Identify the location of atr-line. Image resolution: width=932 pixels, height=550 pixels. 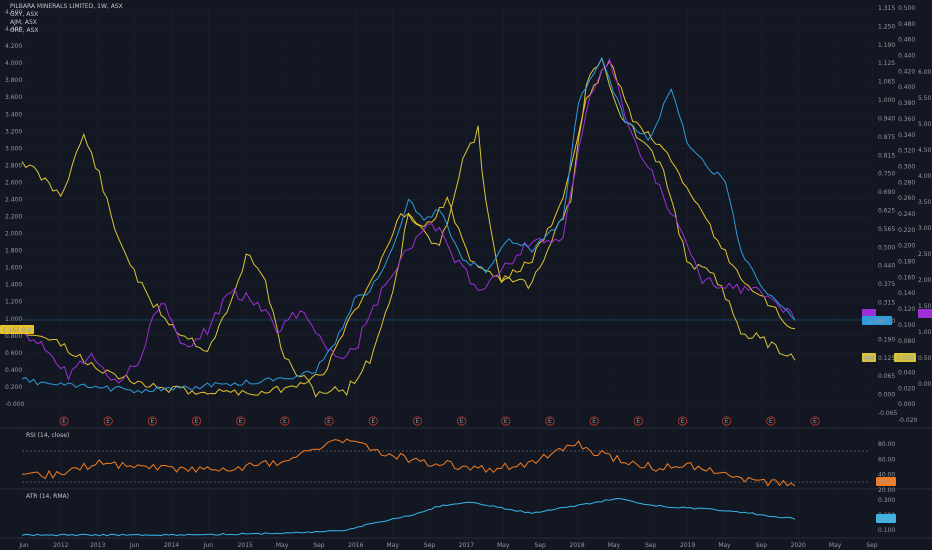
(408, 517).